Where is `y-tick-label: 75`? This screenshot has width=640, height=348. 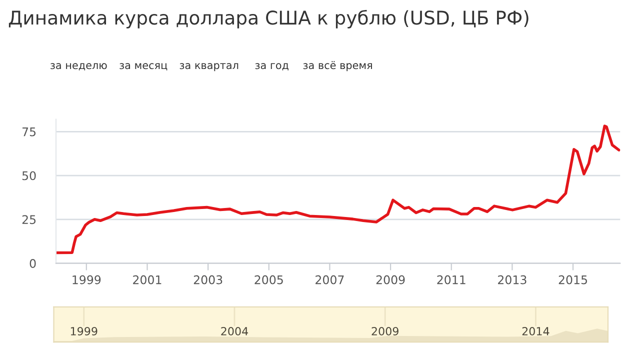 y-tick-label: 75 is located at coordinates (29, 132).